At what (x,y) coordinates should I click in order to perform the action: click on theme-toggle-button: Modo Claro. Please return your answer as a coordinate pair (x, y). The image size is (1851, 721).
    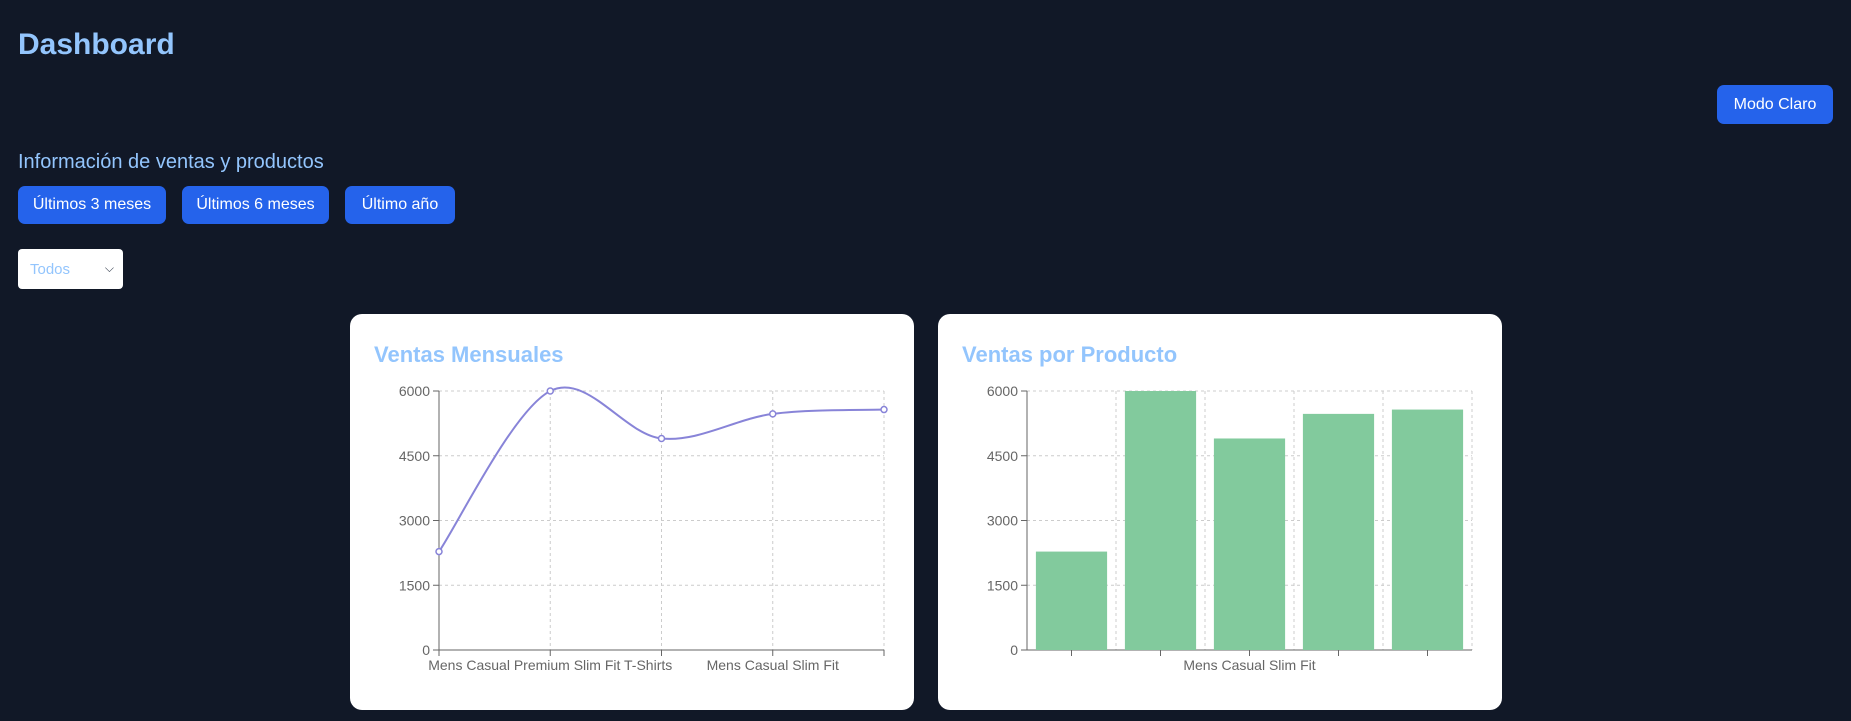
    Looking at the image, I should click on (1775, 104).